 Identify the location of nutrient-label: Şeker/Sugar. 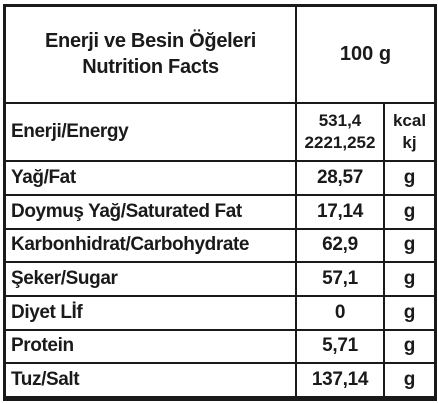
(150, 279).